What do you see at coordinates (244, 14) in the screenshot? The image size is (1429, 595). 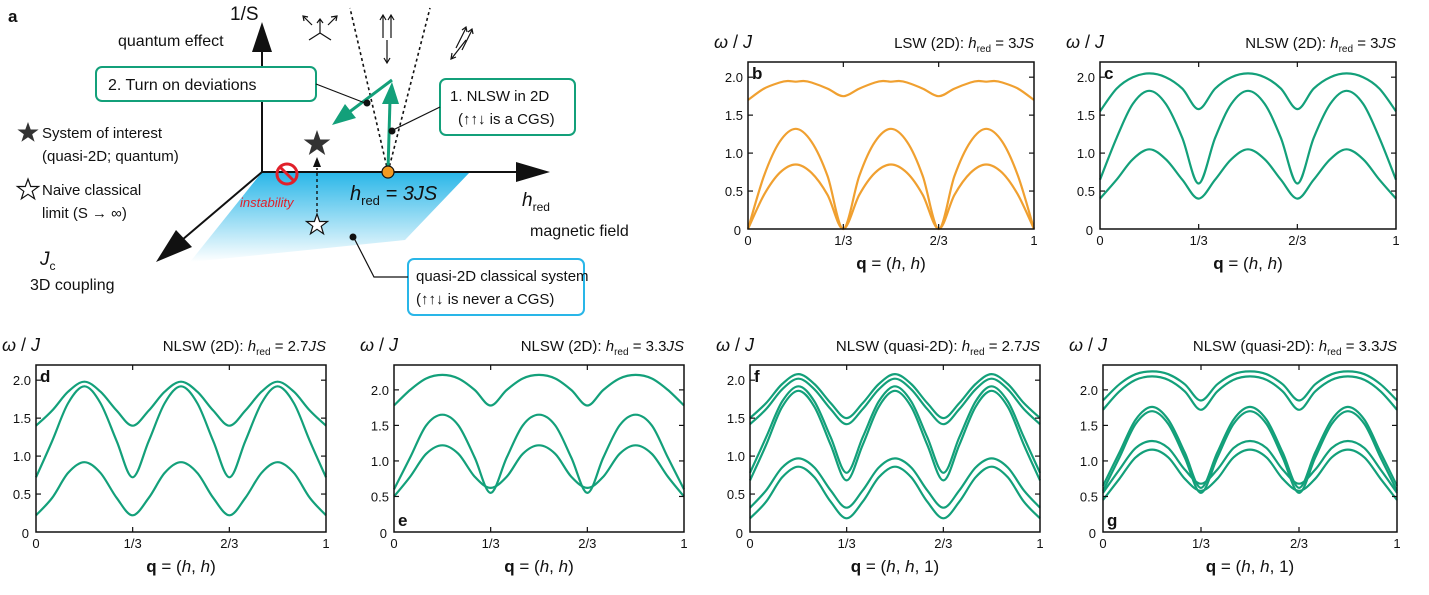 I see `axis-1S-label: 1/S` at bounding box center [244, 14].